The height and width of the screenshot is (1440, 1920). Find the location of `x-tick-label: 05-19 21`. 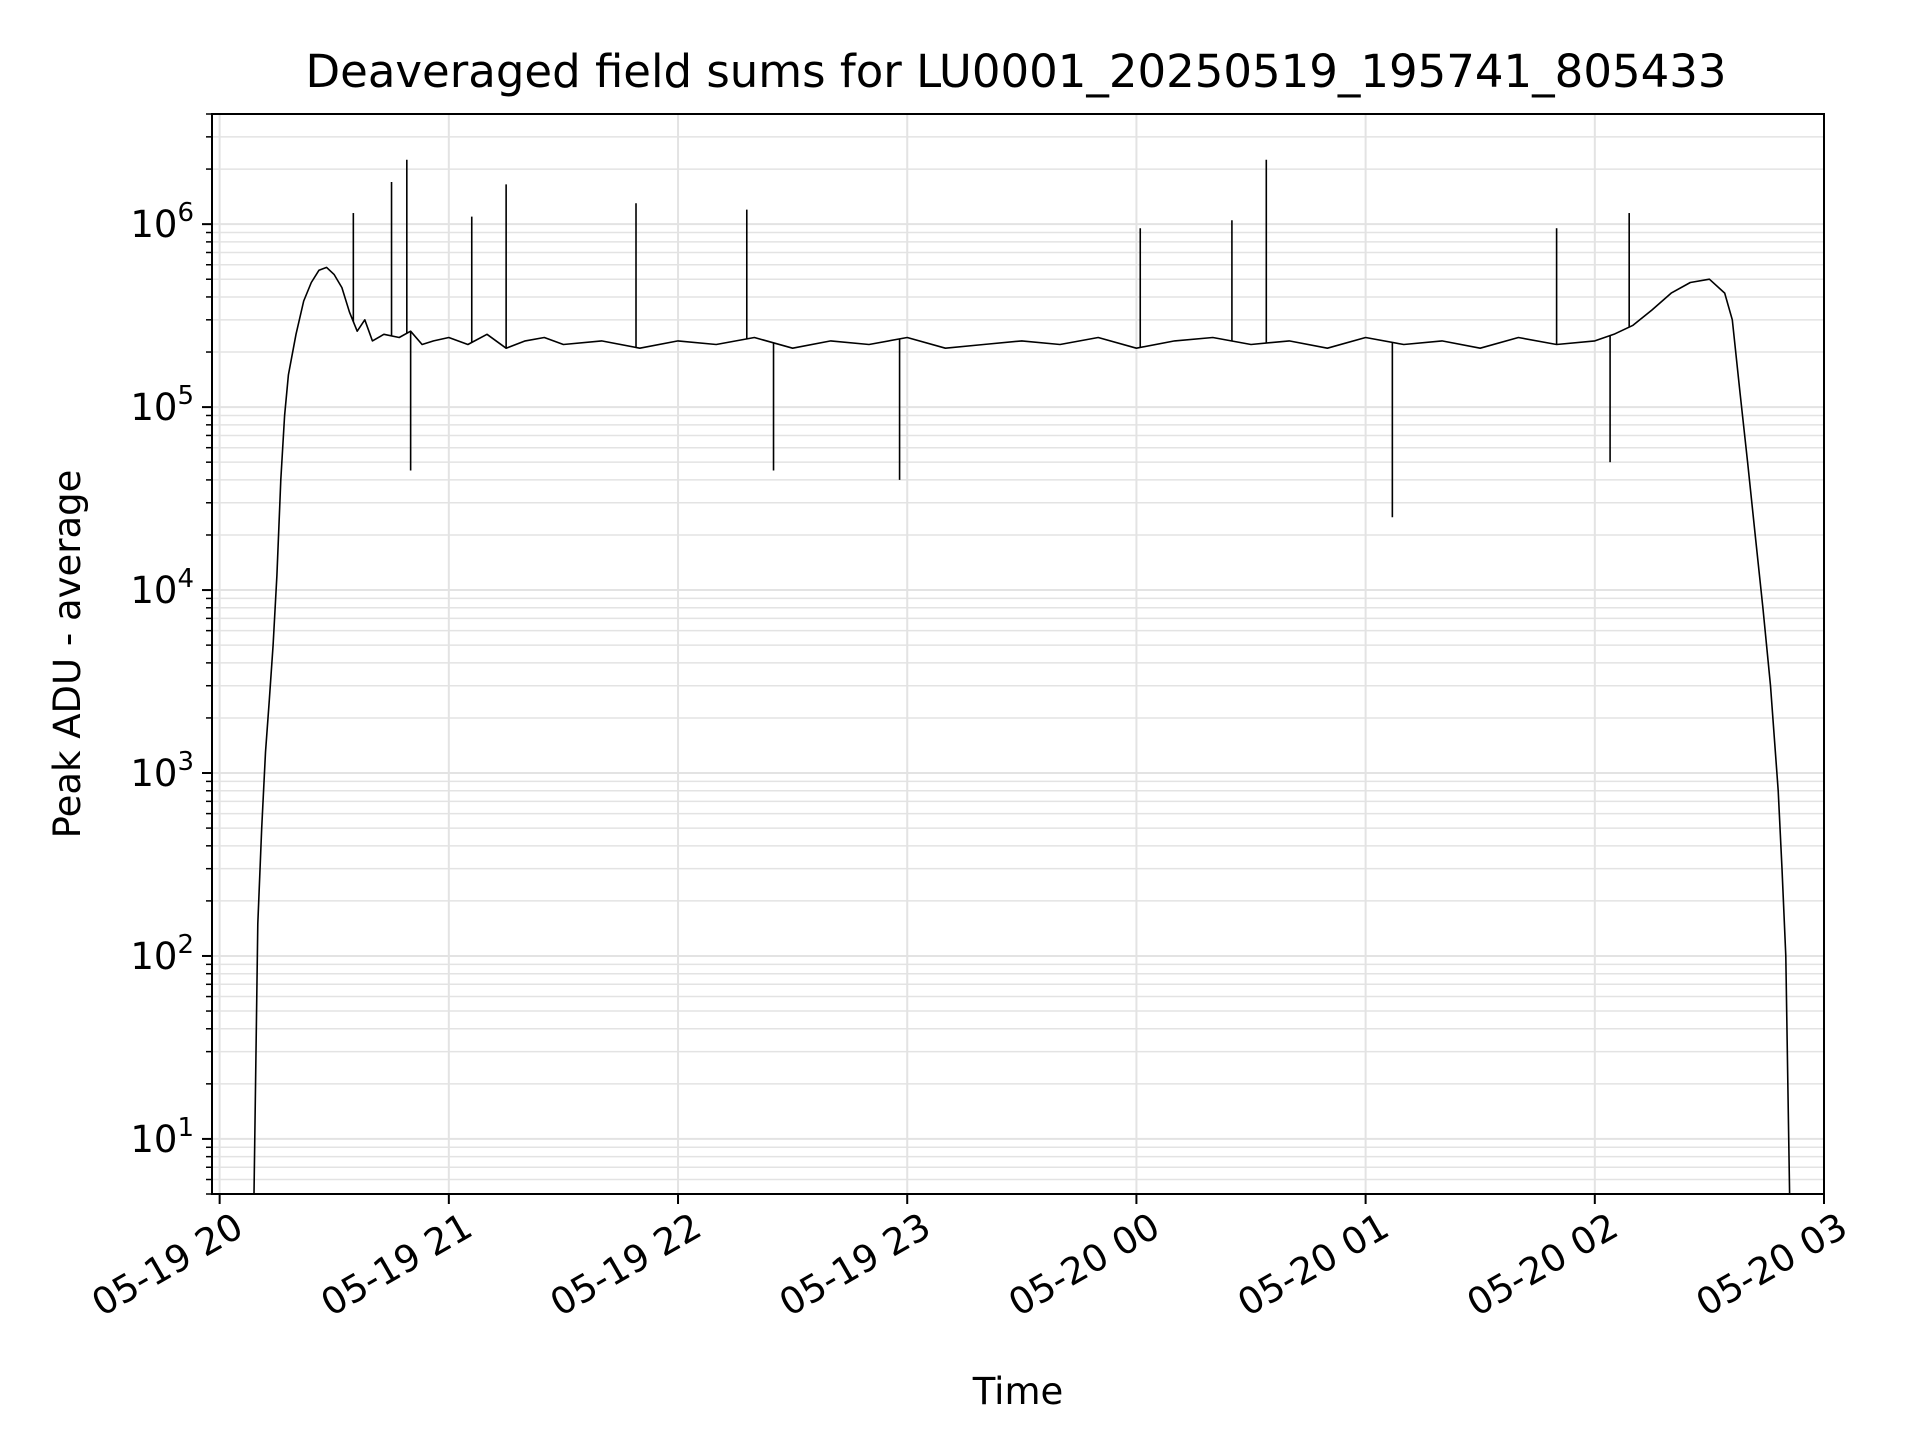

x-tick-label: 05-19 21 is located at coordinates (397, 1265).